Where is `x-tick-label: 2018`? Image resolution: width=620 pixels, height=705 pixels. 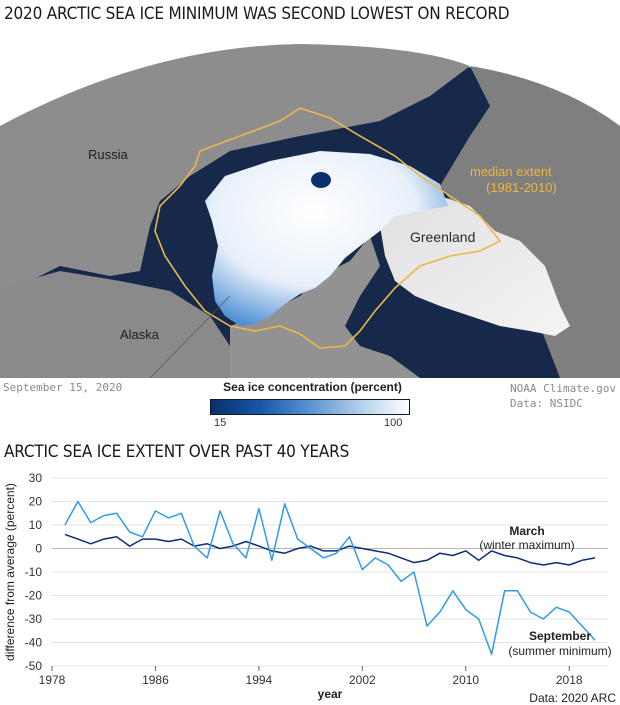 x-tick-label: 2018 is located at coordinates (569, 680).